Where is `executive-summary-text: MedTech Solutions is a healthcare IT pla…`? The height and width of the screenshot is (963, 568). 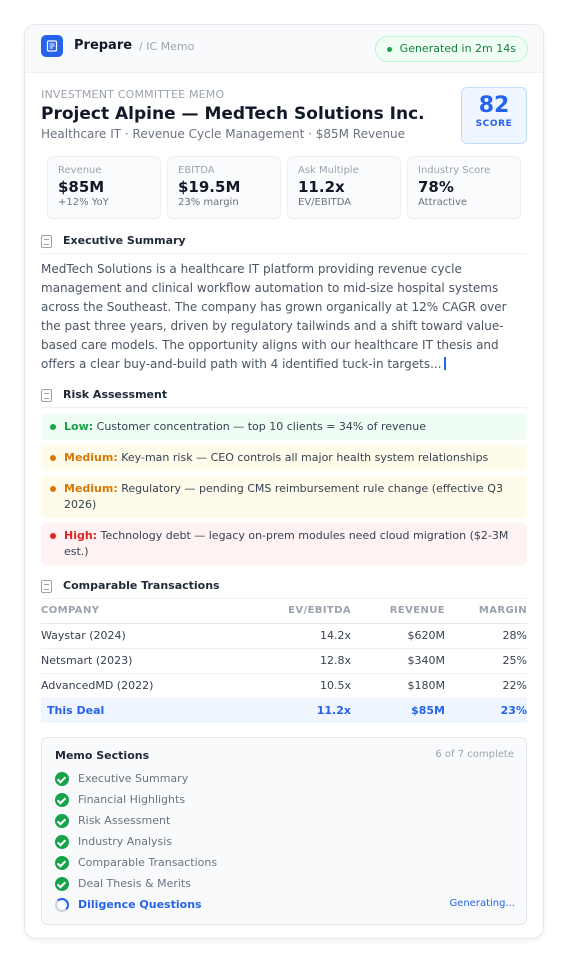 executive-summary-text: MedTech Solutions is a healthcare IT pla… is located at coordinates (281, 317).